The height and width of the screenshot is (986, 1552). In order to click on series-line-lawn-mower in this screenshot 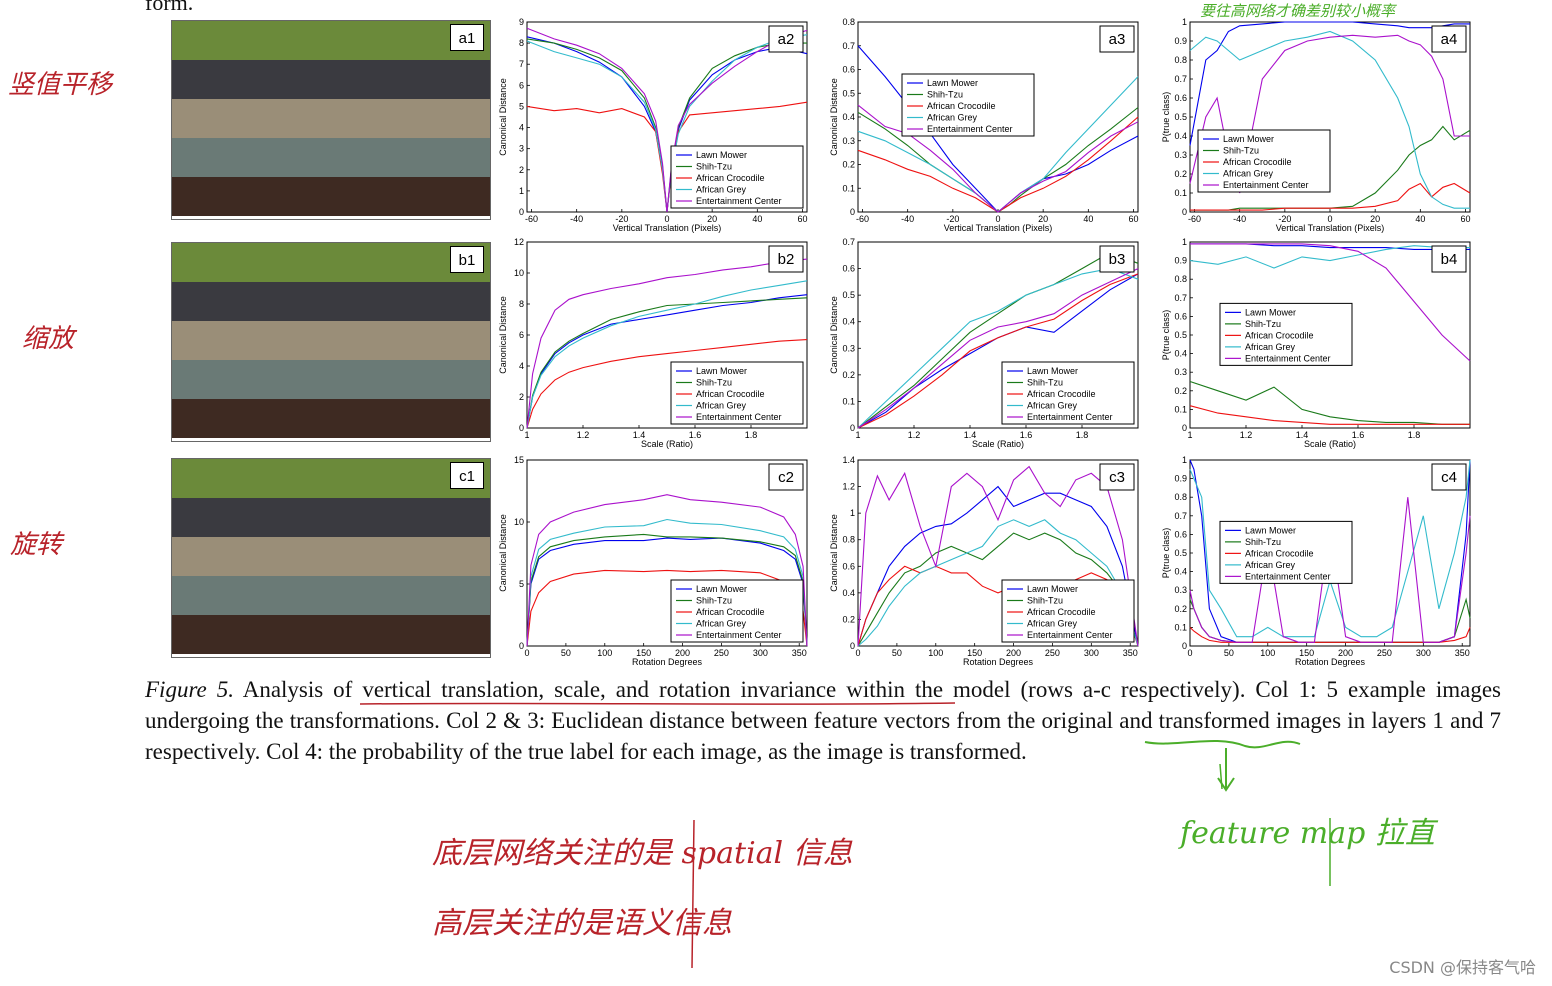, I will do `click(667, 361)`.